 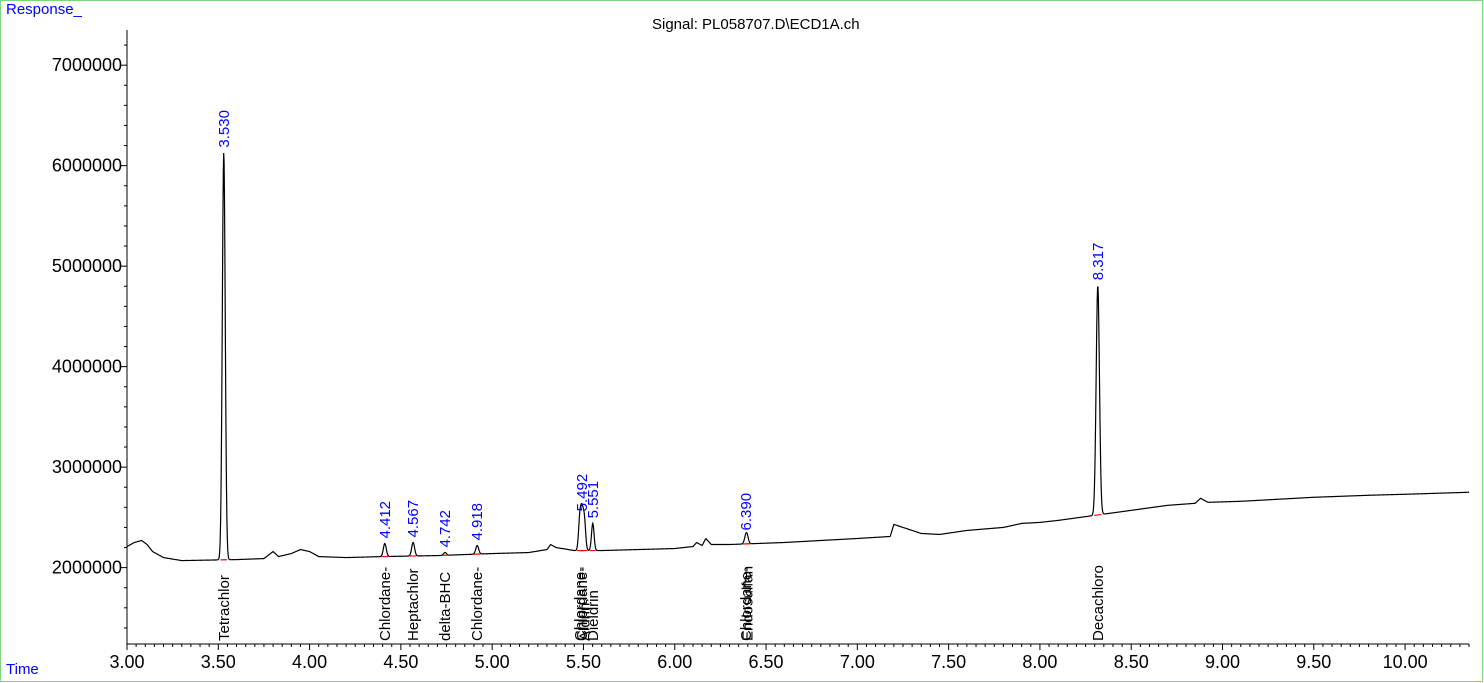 I want to click on peak-baseline-mark, so click(x=1098, y=515).